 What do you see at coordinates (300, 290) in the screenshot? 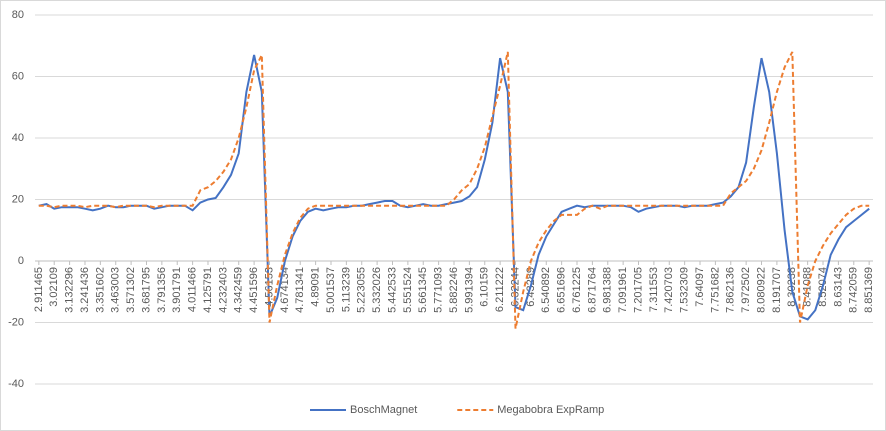
I see `x-tick-label: 4.781341` at bounding box center [300, 290].